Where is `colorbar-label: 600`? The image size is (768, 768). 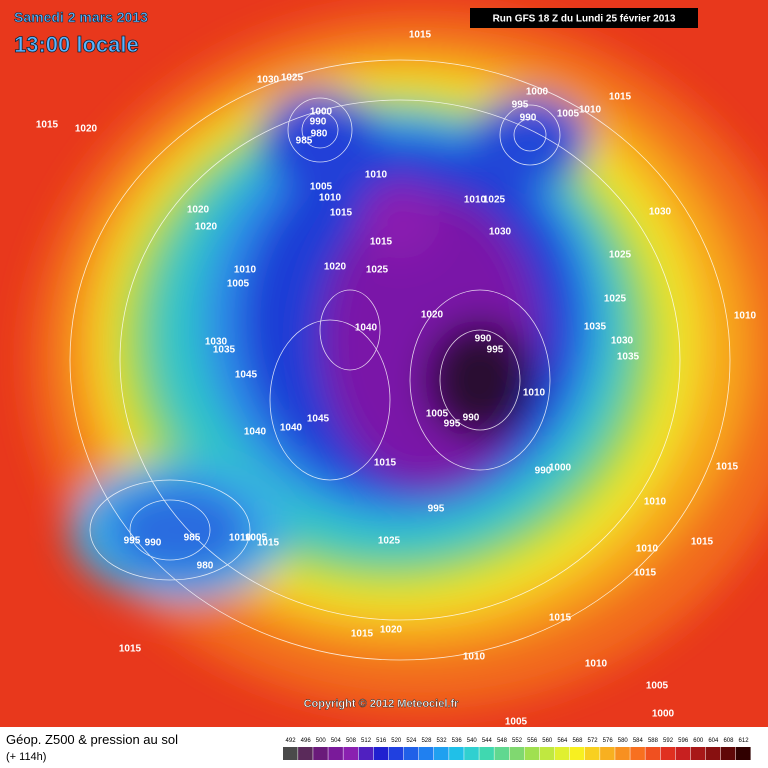
colorbar-label: 600 is located at coordinates (698, 741).